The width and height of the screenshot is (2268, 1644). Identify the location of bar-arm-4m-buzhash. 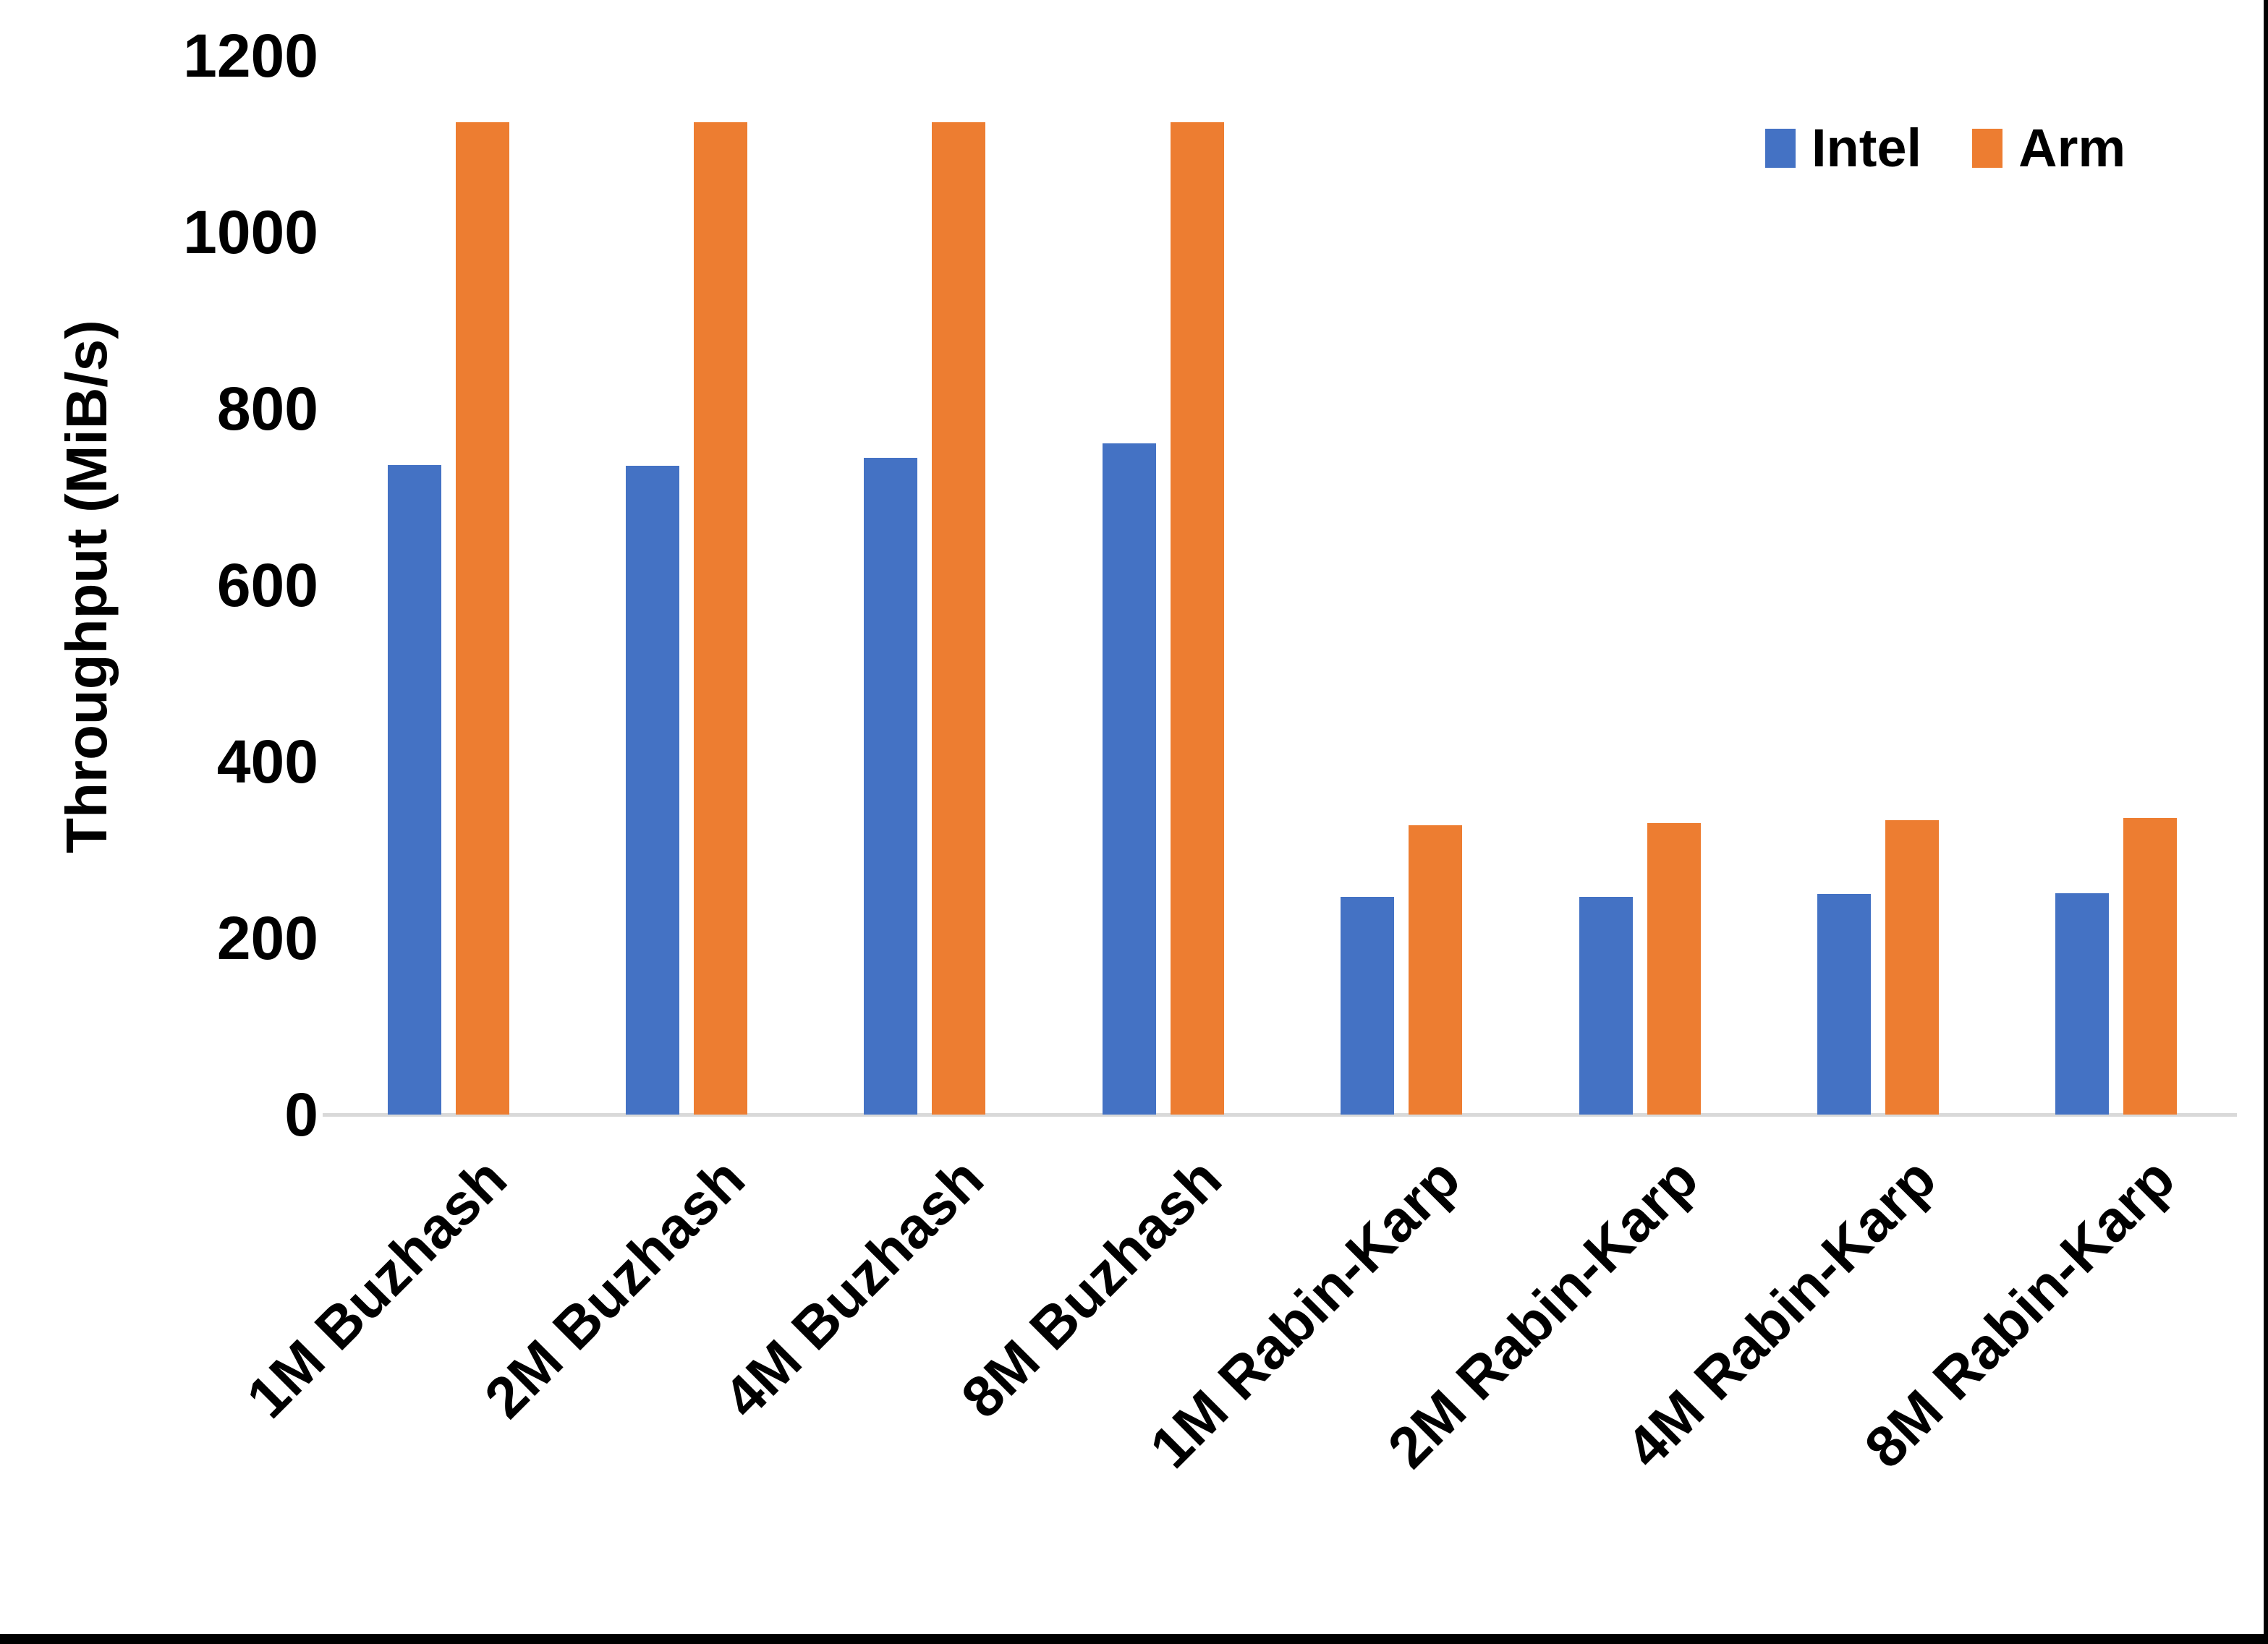
(959, 618).